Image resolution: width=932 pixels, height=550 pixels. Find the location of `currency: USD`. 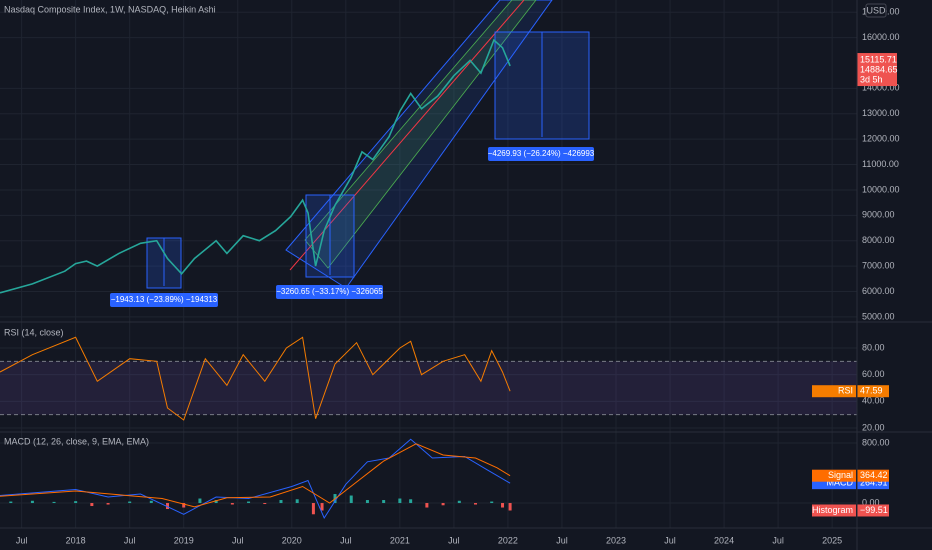

currency: USD is located at coordinates (876, 10).